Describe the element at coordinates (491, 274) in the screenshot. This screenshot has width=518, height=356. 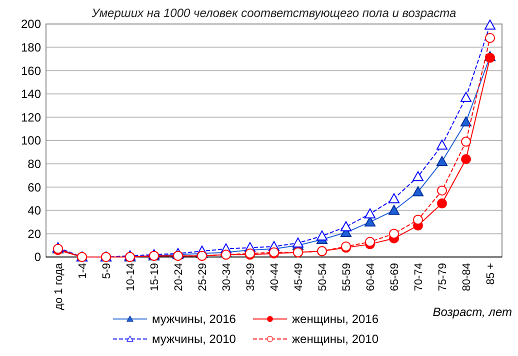
I see `x-tick-label: 85 +` at that location.